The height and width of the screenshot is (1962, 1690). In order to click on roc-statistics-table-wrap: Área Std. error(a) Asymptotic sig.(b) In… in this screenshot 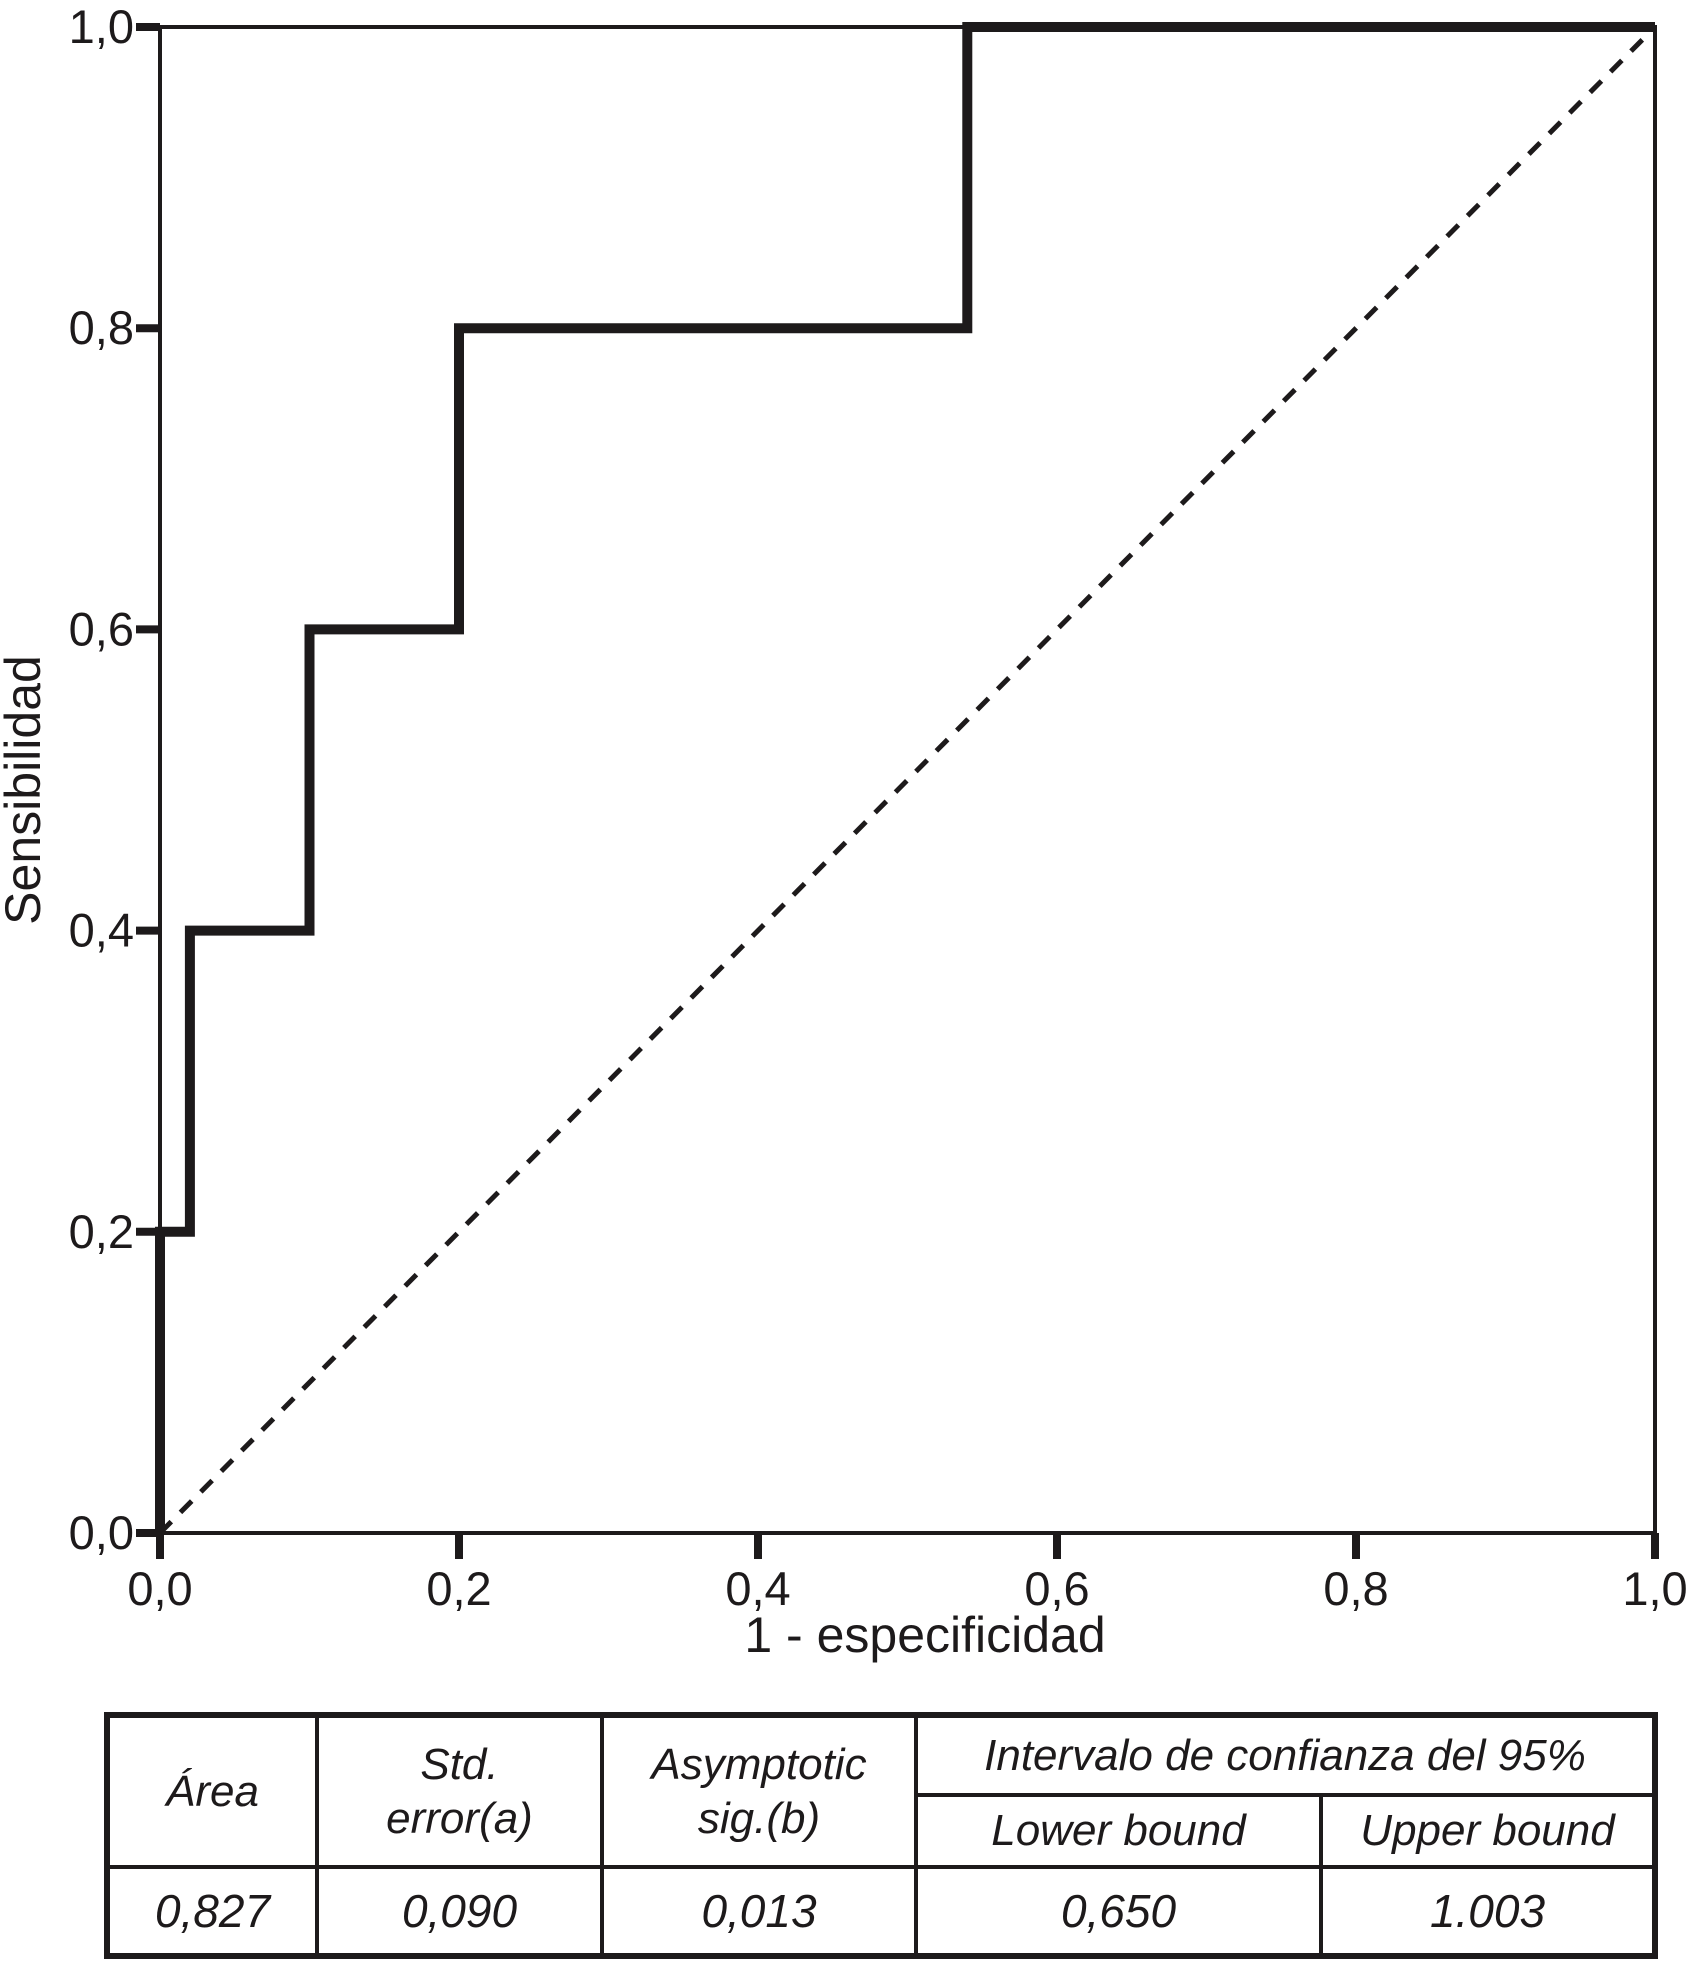, I will do `click(881, 1835)`.